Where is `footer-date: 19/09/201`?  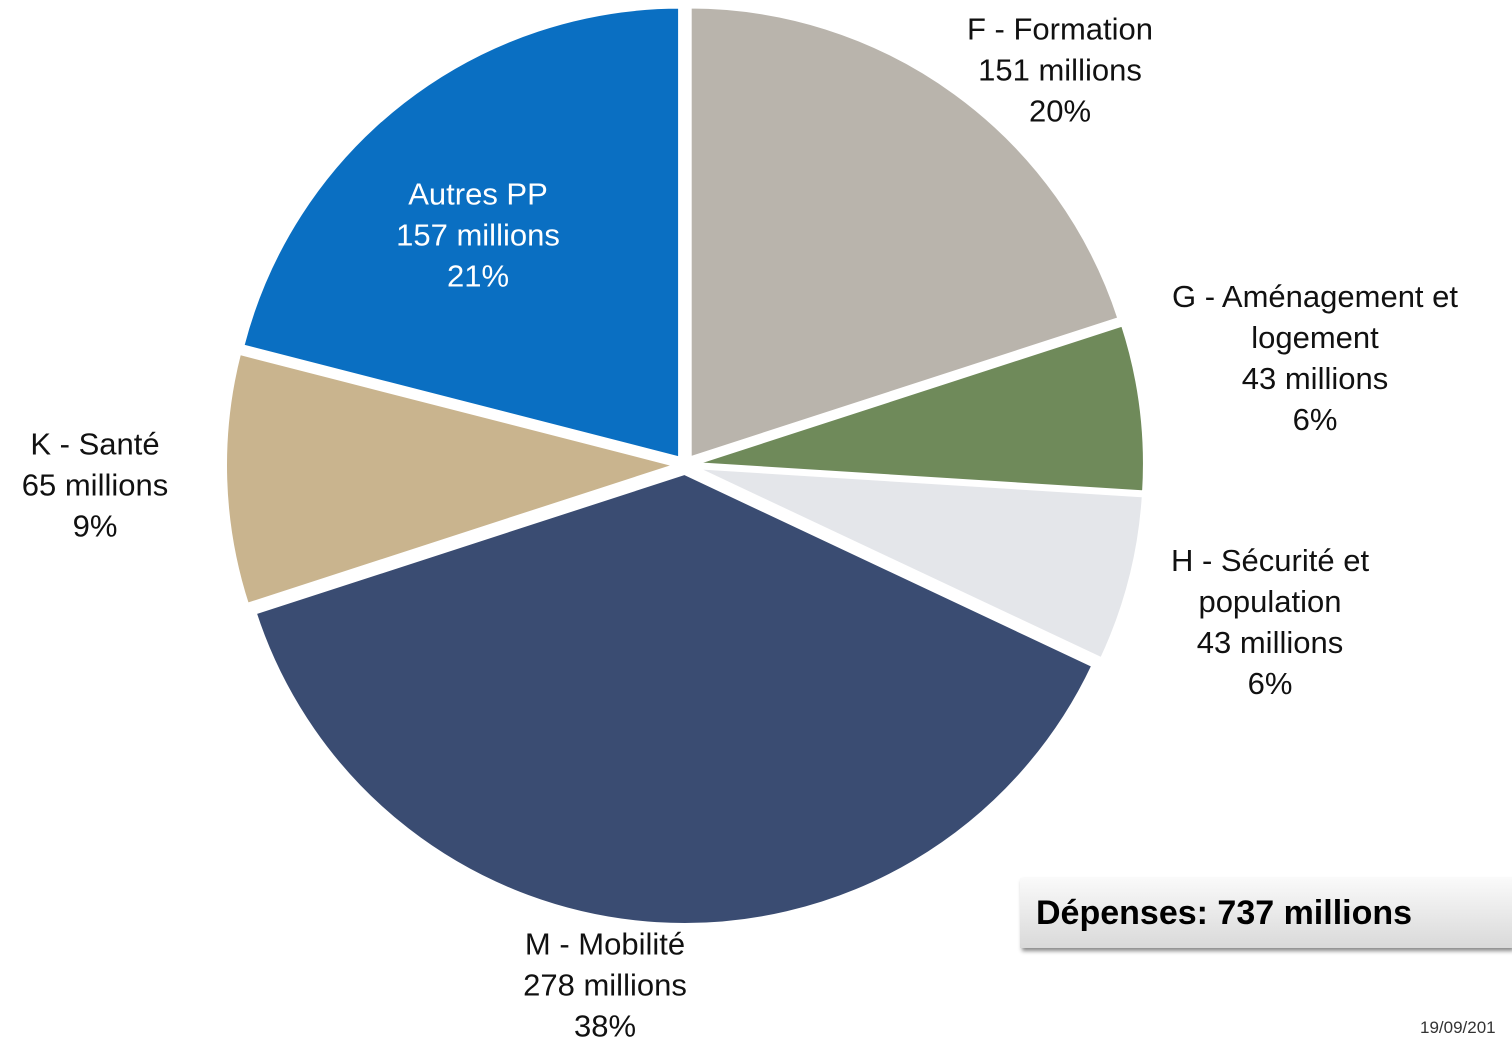 footer-date: 19/09/201 is located at coordinates (1458, 1027).